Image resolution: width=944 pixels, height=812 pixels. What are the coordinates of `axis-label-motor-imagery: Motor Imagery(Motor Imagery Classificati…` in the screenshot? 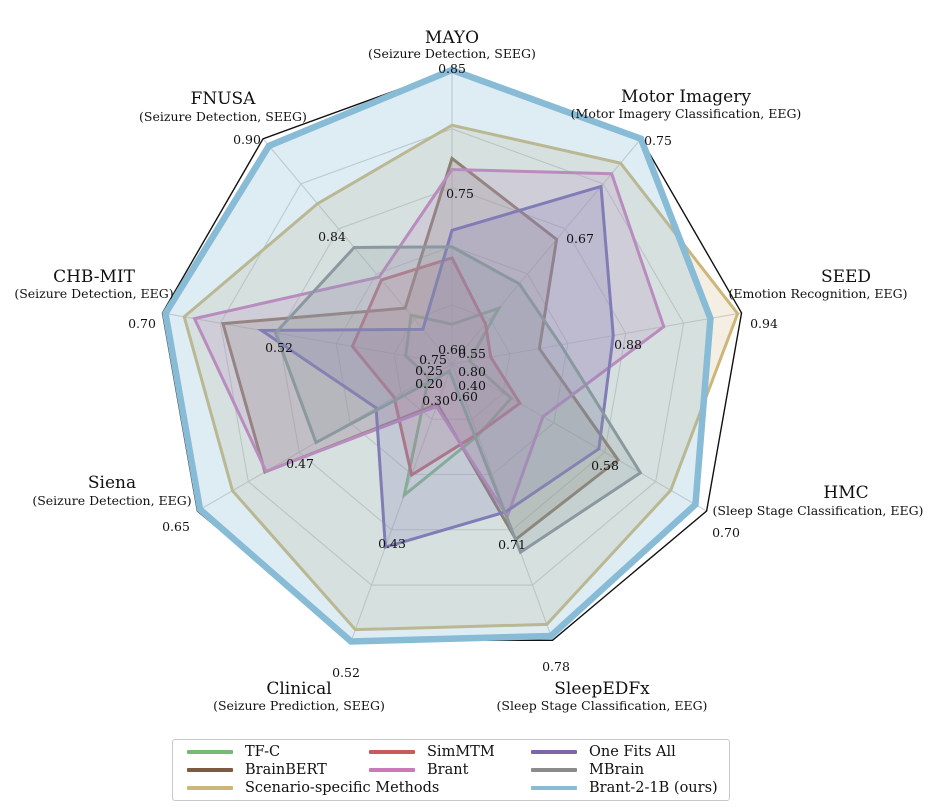 It's located at (629, 224).